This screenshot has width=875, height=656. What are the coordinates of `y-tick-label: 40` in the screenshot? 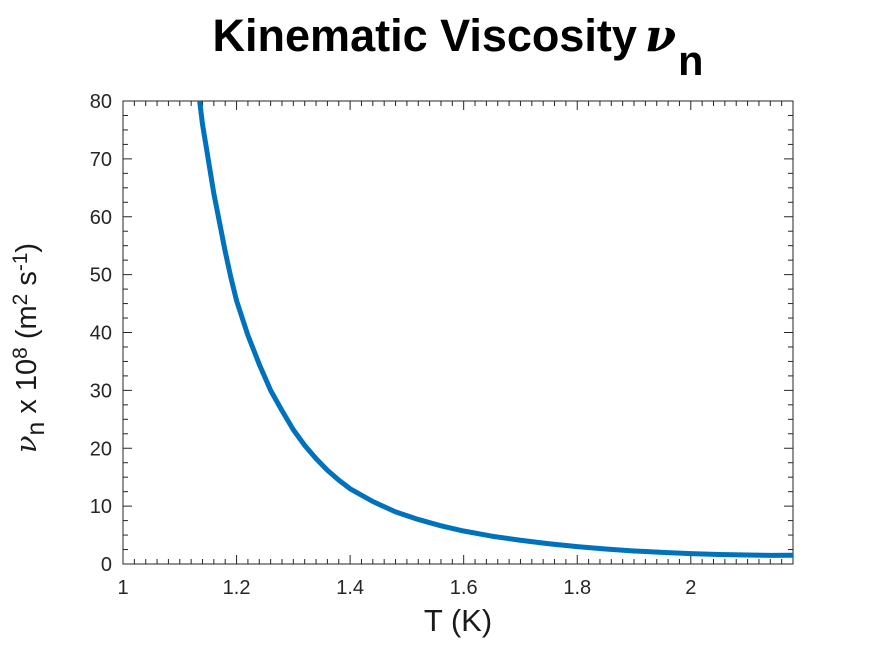 It's located at (101, 334).